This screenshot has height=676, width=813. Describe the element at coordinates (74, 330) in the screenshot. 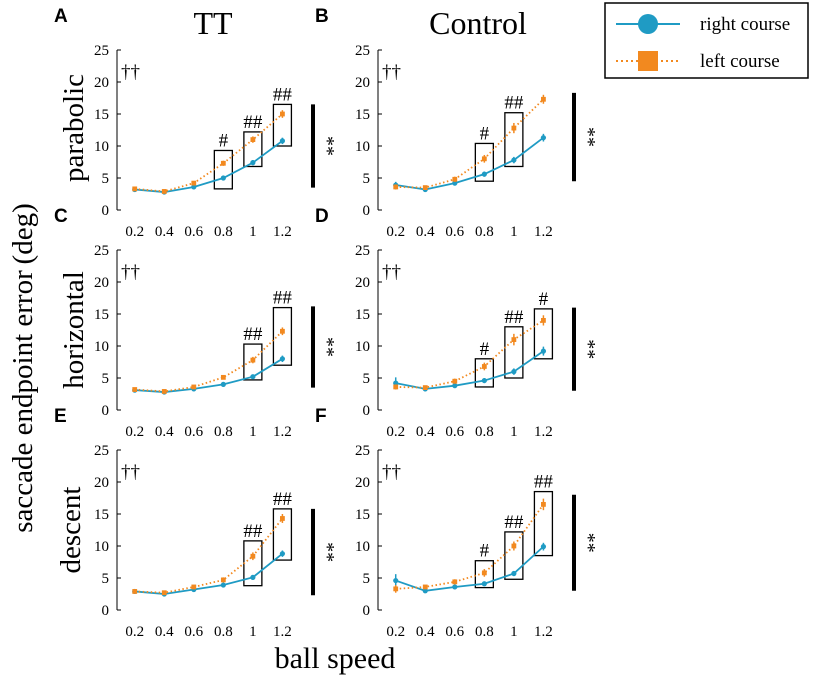

I see `row-title-horizontal: horizontal` at that location.